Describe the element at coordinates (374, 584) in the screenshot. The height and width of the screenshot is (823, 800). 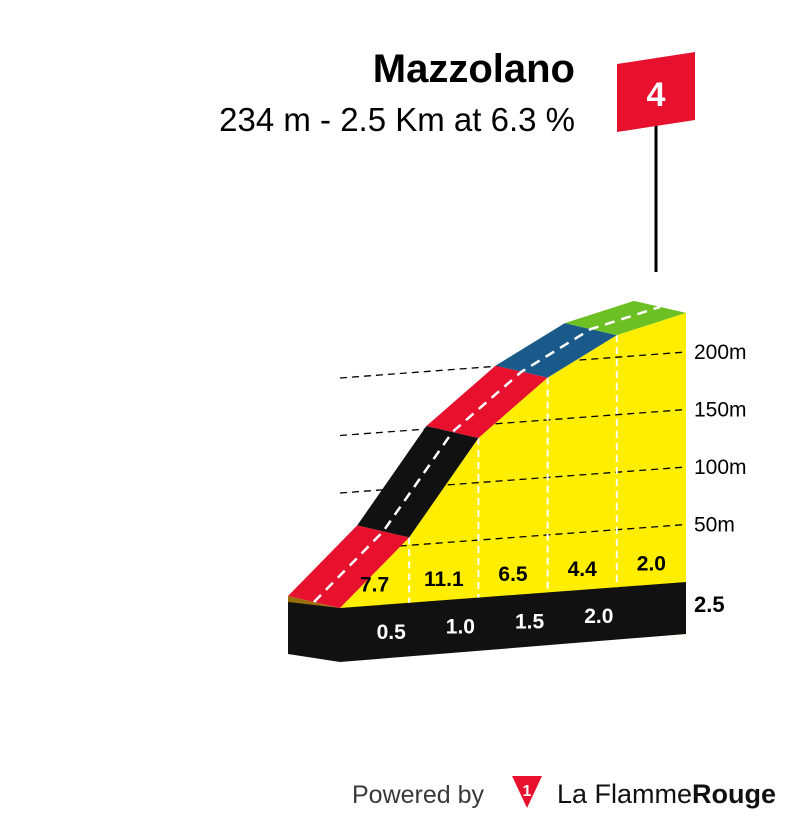
I see `gradient-label-0: 7.7` at that location.